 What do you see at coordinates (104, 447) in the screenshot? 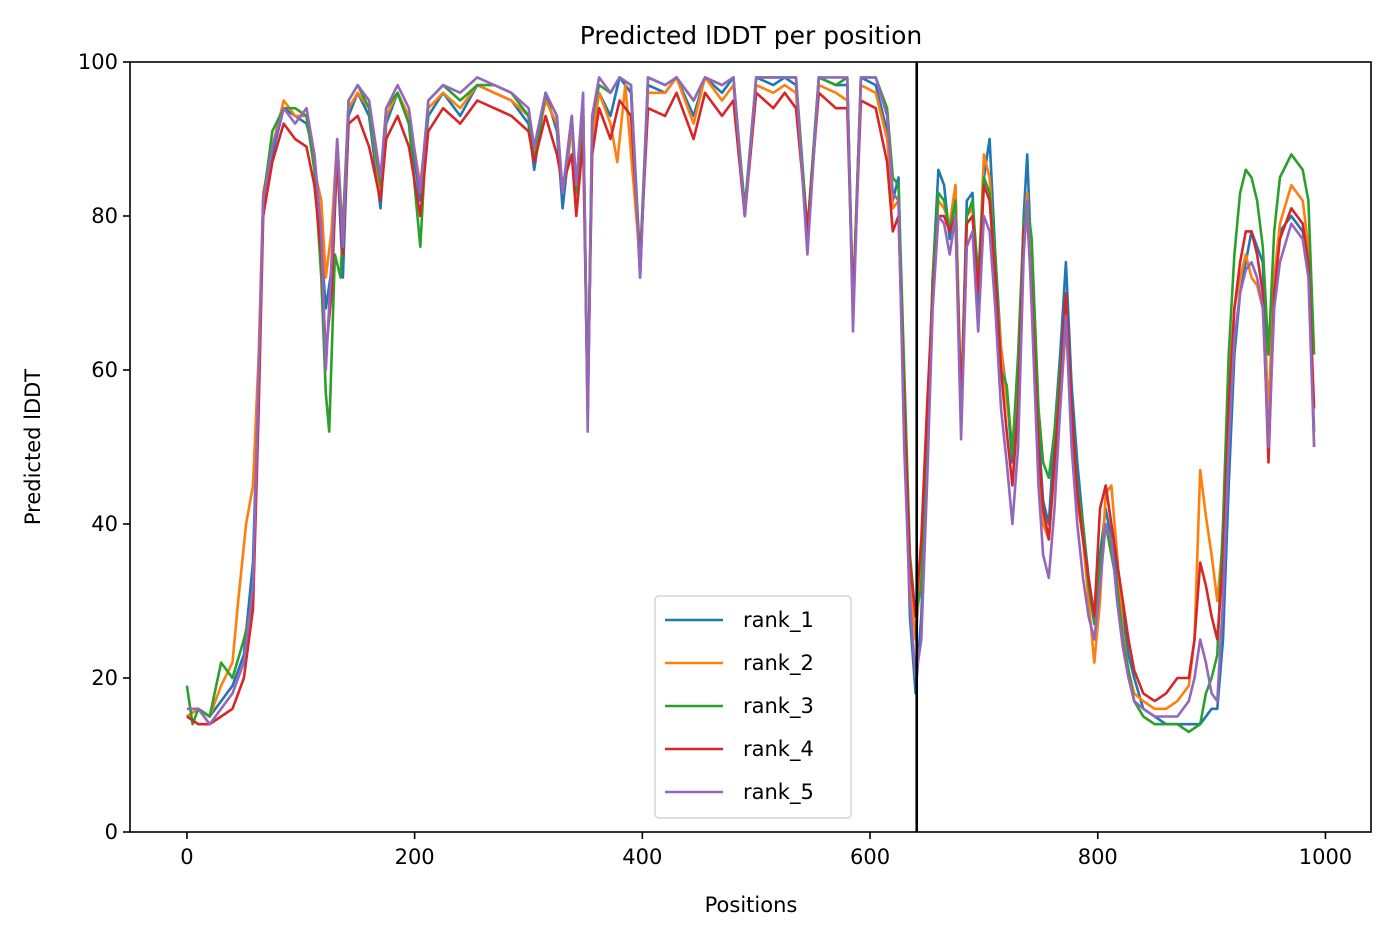
I see `y-axis: 0 20 40 60 80 100` at bounding box center [104, 447].